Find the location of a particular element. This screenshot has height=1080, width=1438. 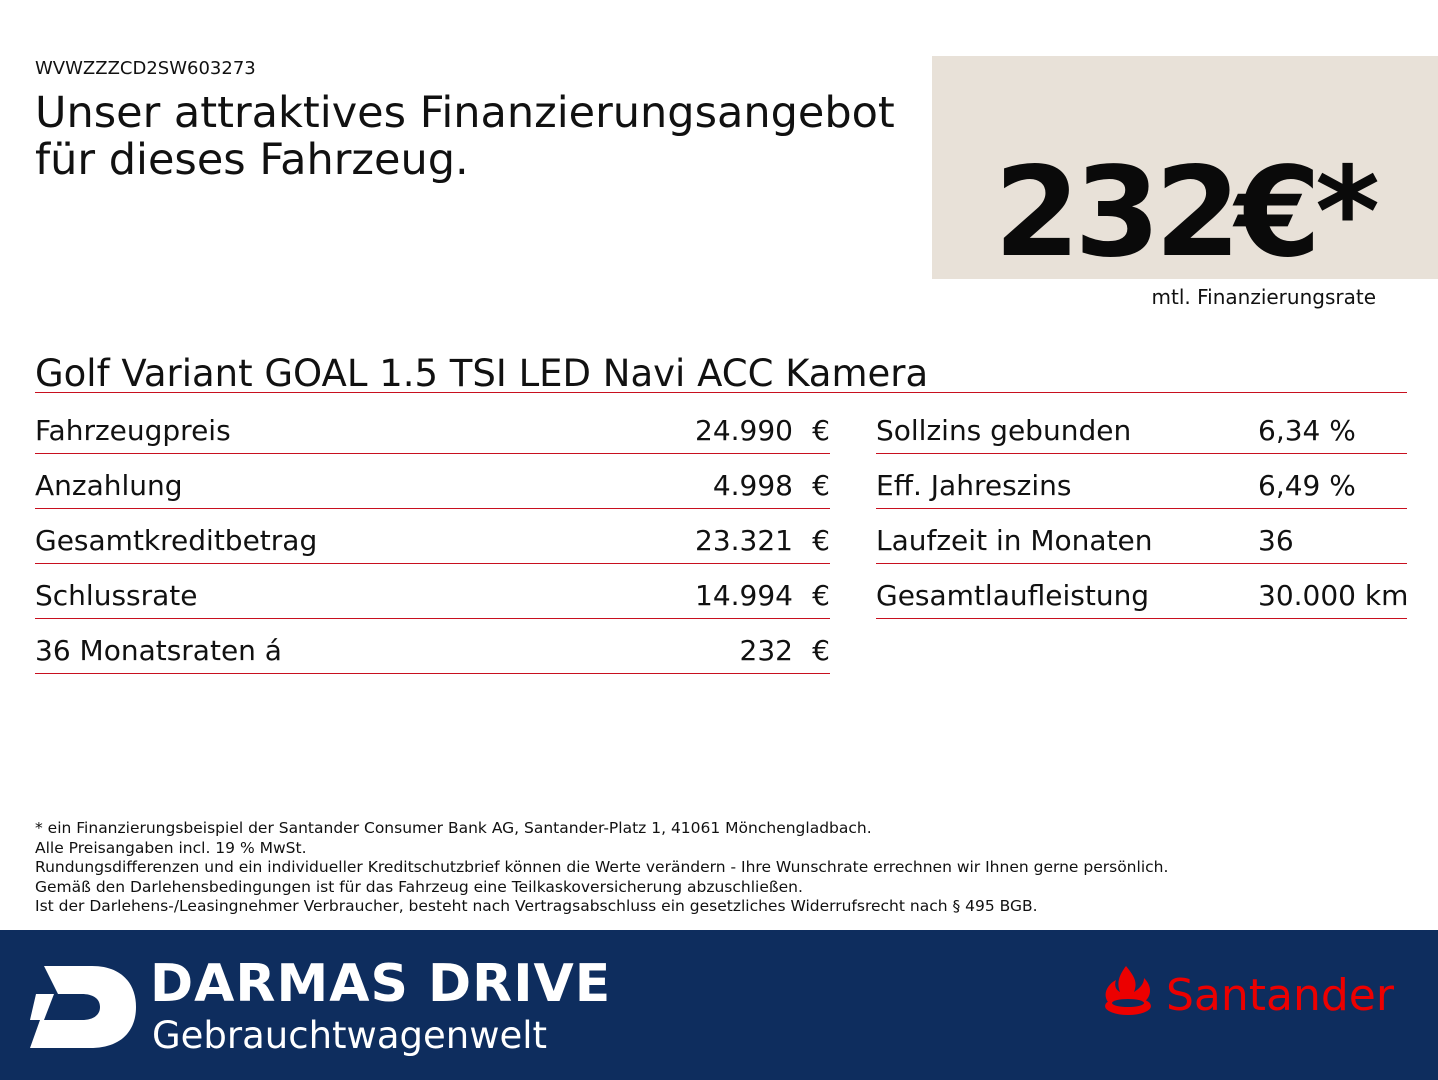

brand-name: DARMAS DRIVE is located at coordinates (381, 984).